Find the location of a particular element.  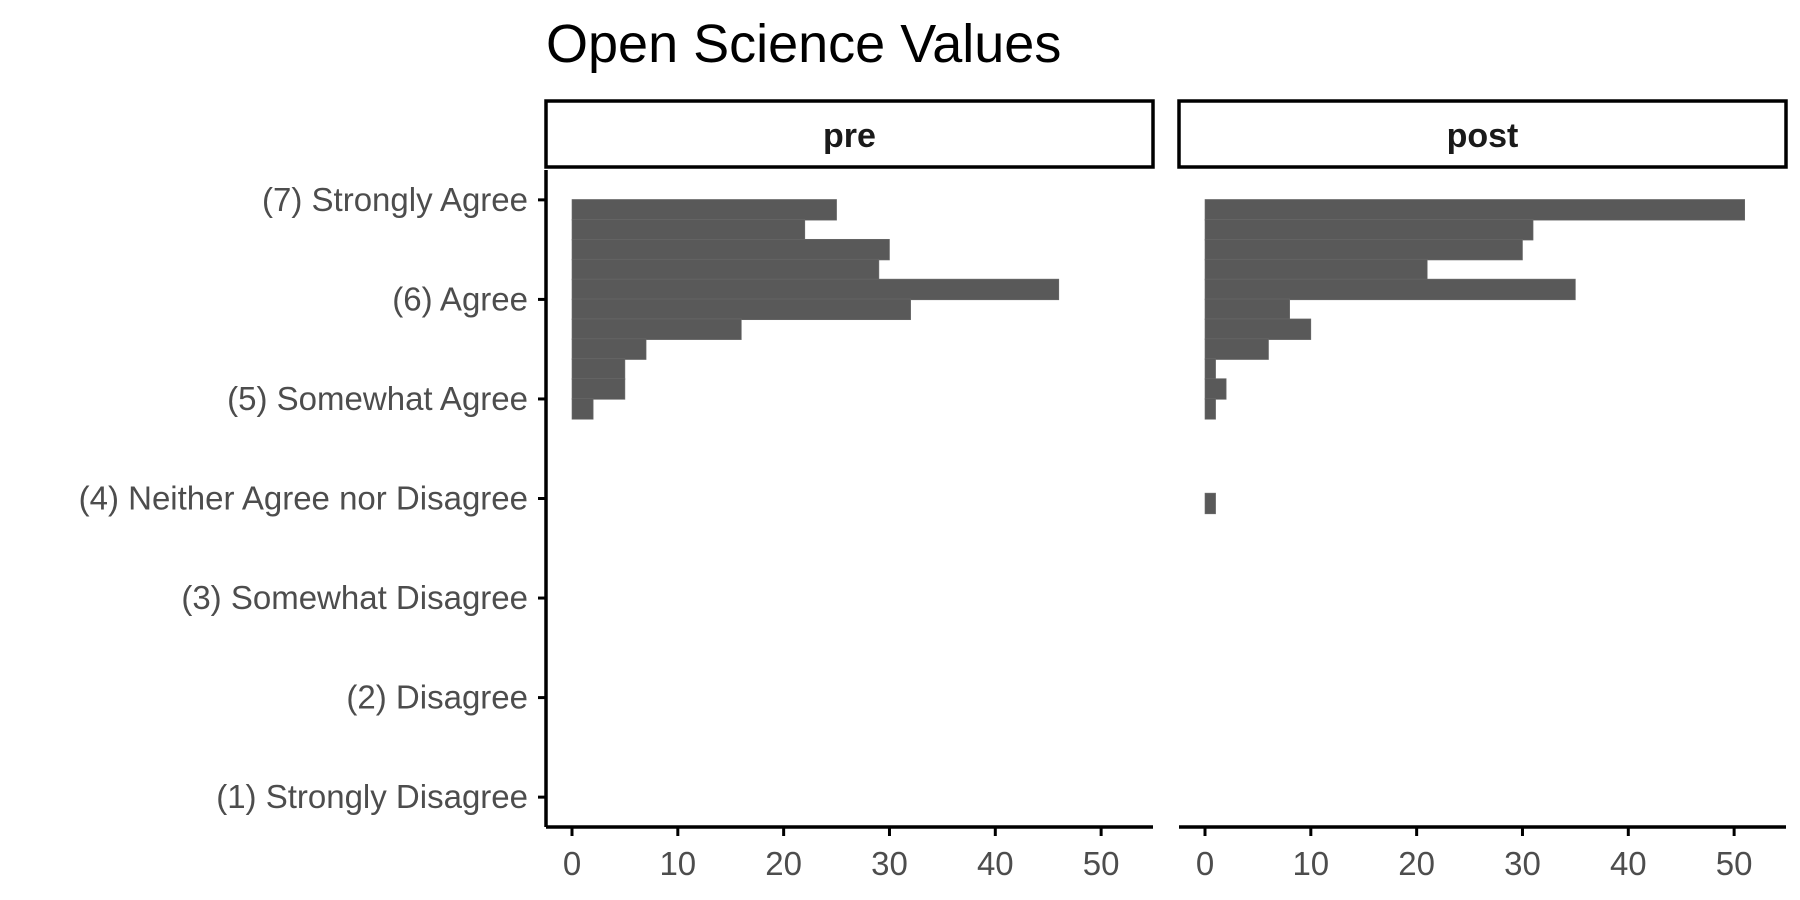

facet-label-post: post is located at coordinates (1483, 136).